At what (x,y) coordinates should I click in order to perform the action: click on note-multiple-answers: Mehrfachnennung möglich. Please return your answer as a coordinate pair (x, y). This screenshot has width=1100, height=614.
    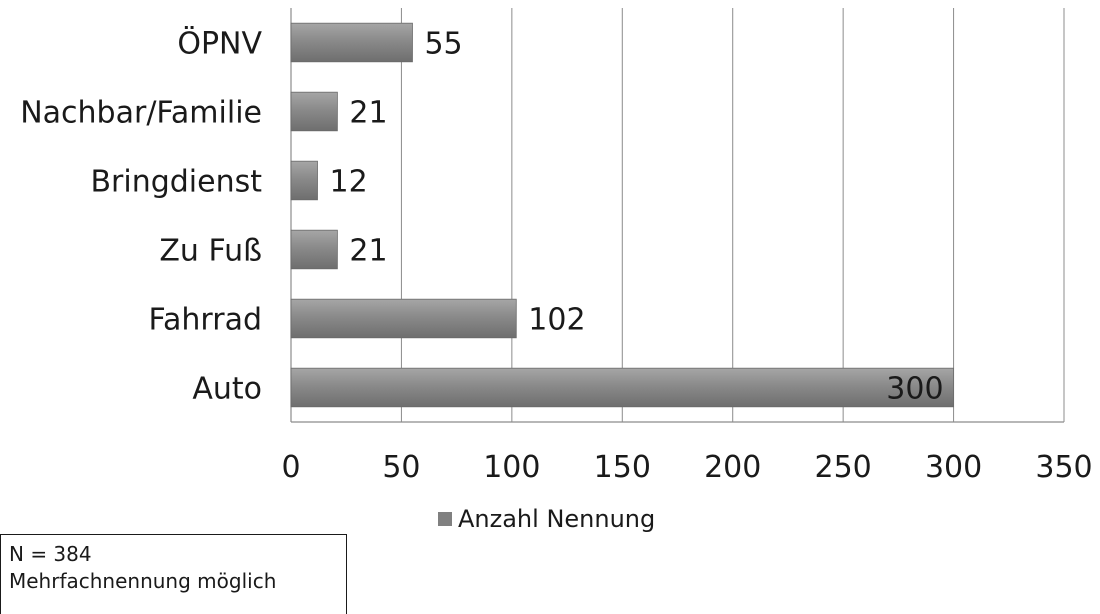
    Looking at the image, I should click on (143, 581).